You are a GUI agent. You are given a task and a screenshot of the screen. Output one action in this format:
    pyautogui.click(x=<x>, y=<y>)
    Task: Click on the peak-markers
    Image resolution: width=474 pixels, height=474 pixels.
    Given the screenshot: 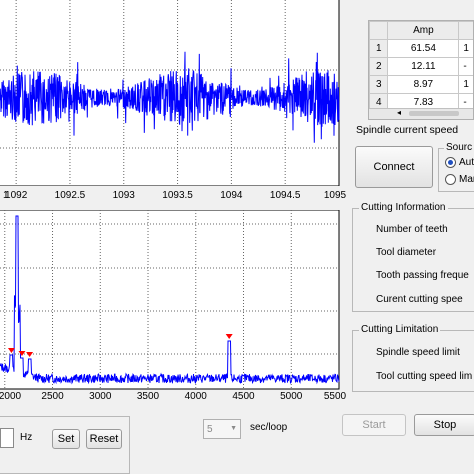 What is the action you would take?
    pyautogui.click(x=120, y=345)
    